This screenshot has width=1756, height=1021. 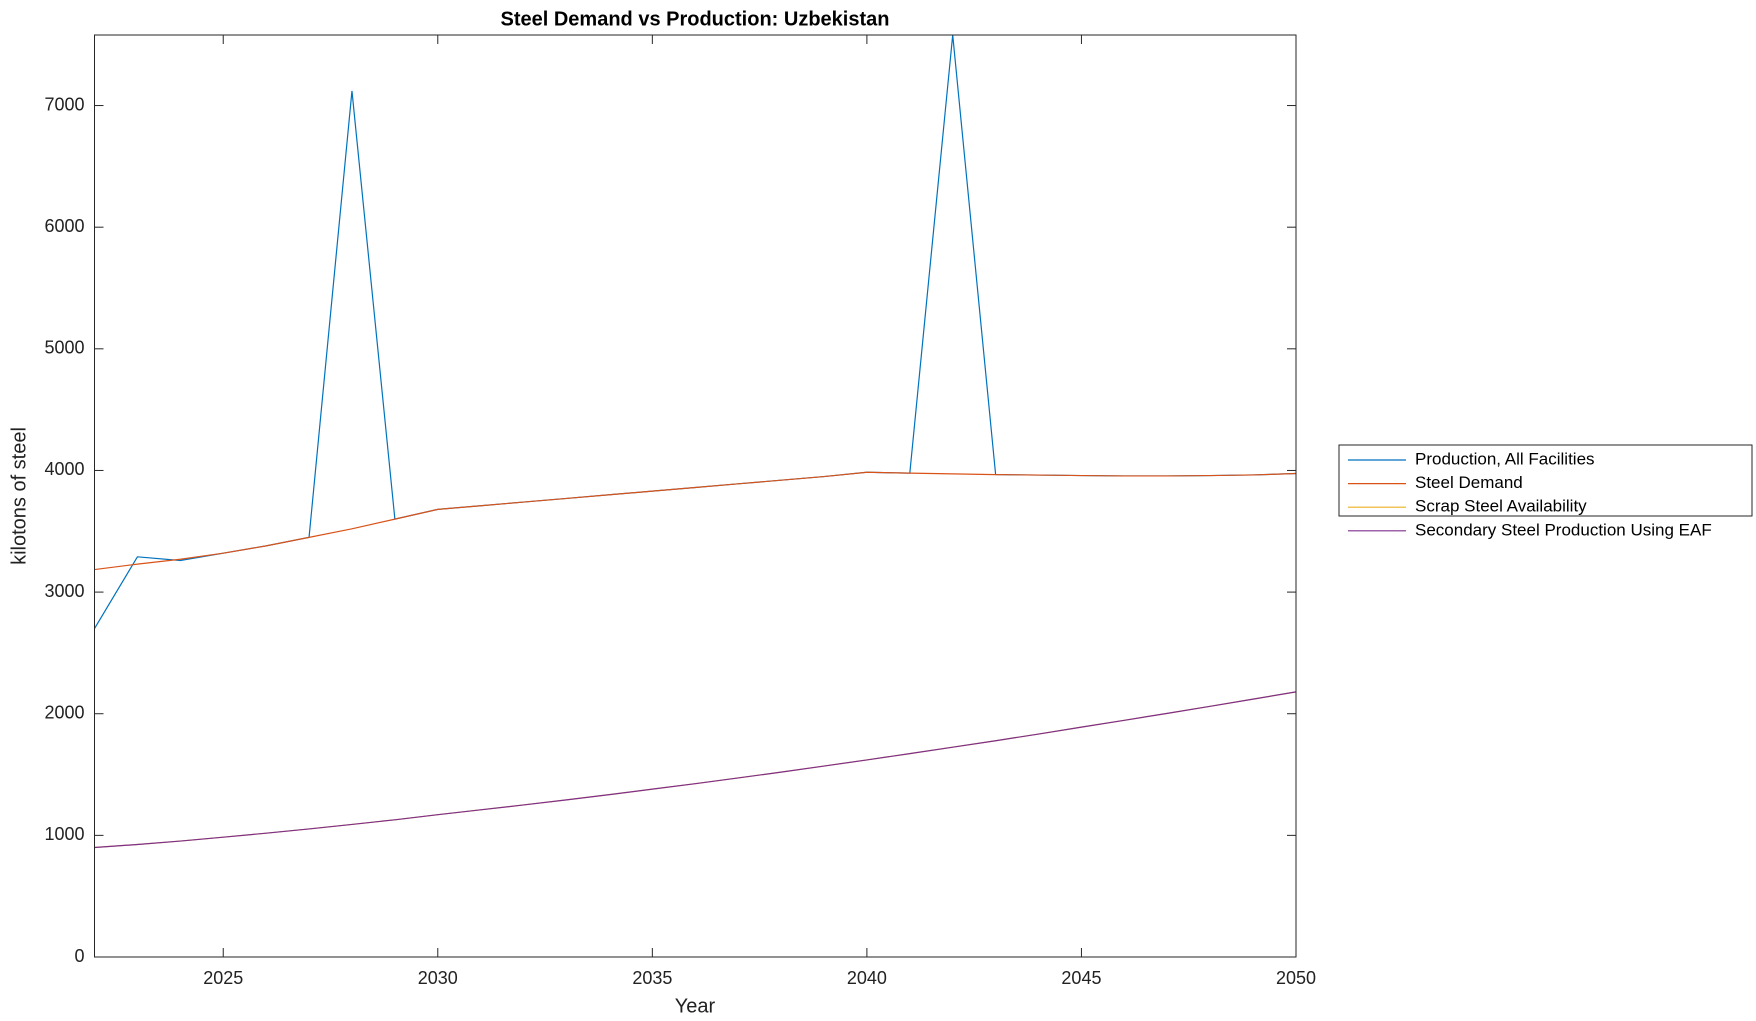 What do you see at coordinates (1469, 482) in the screenshot?
I see `legend-text: Steel Demand` at bounding box center [1469, 482].